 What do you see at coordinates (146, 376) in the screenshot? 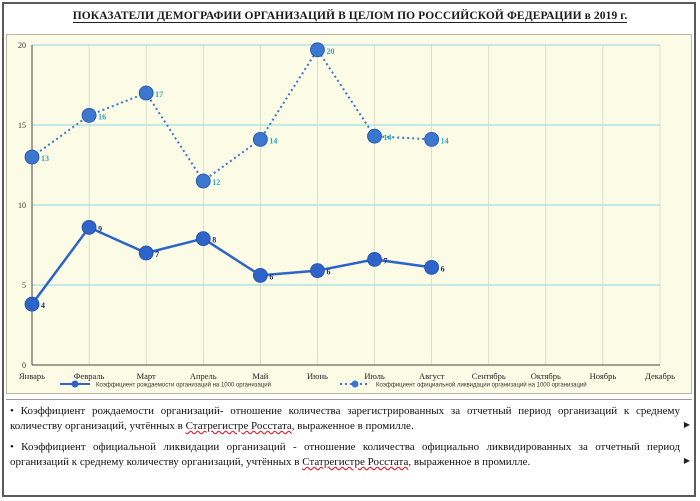
I see `x-tick-label: Март` at bounding box center [146, 376].